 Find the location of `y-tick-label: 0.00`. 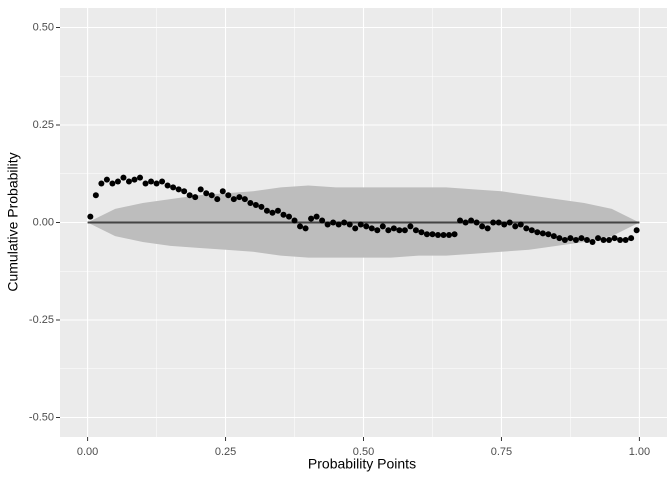

y-tick-label: 0.00 is located at coordinates (43, 222).